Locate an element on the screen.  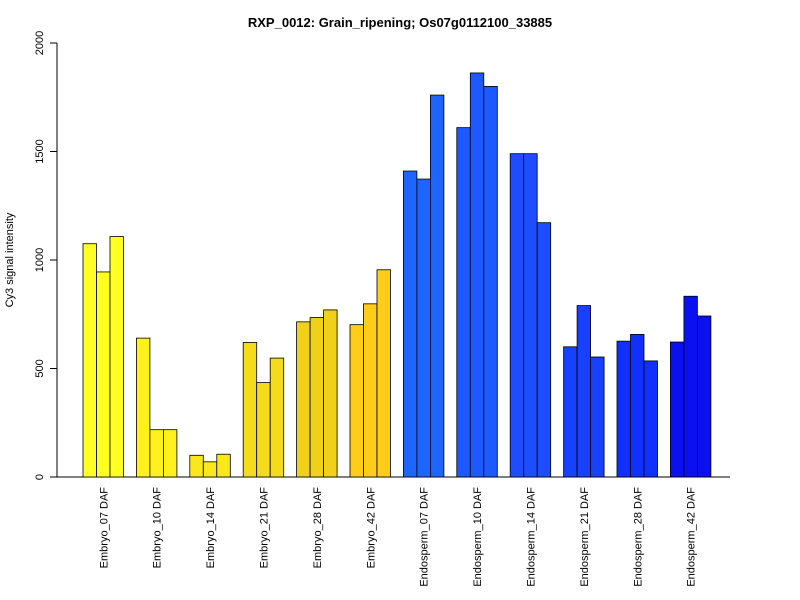
y-tick-label: 500 is located at coordinates (40, 368).